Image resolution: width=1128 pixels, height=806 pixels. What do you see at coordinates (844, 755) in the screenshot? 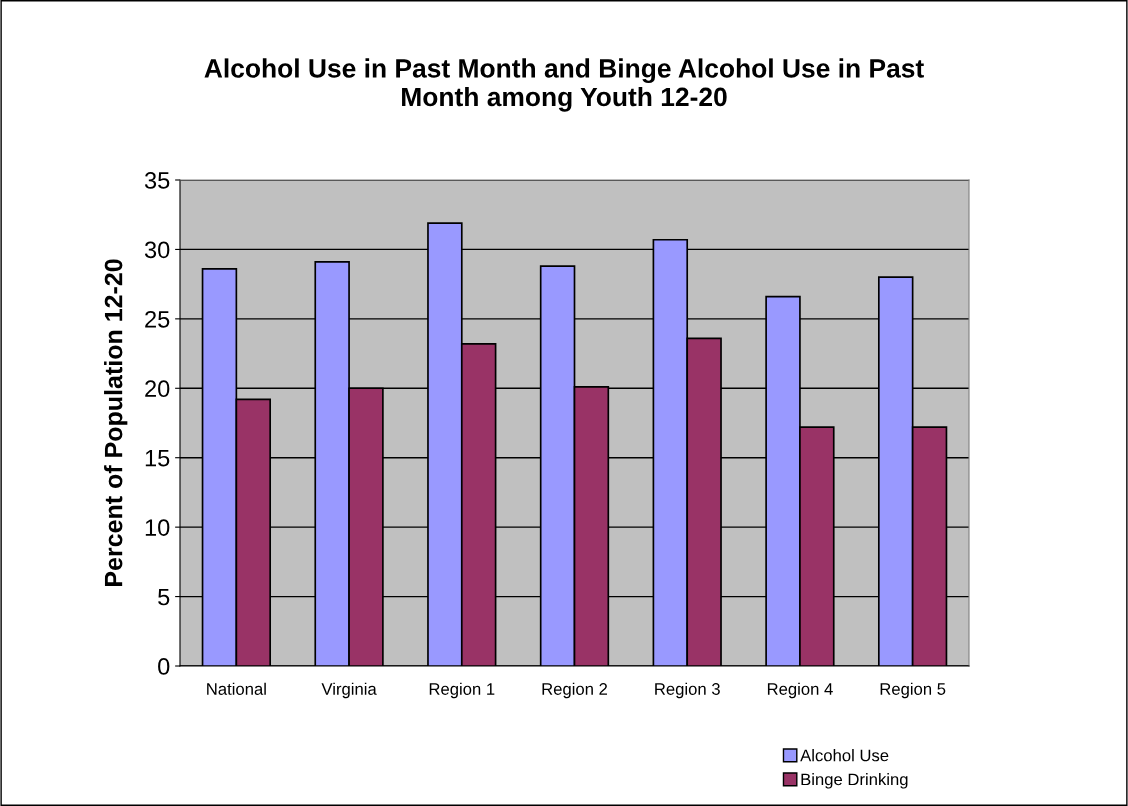
I see `legend-label: Alcohol Use` at bounding box center [844, 755].